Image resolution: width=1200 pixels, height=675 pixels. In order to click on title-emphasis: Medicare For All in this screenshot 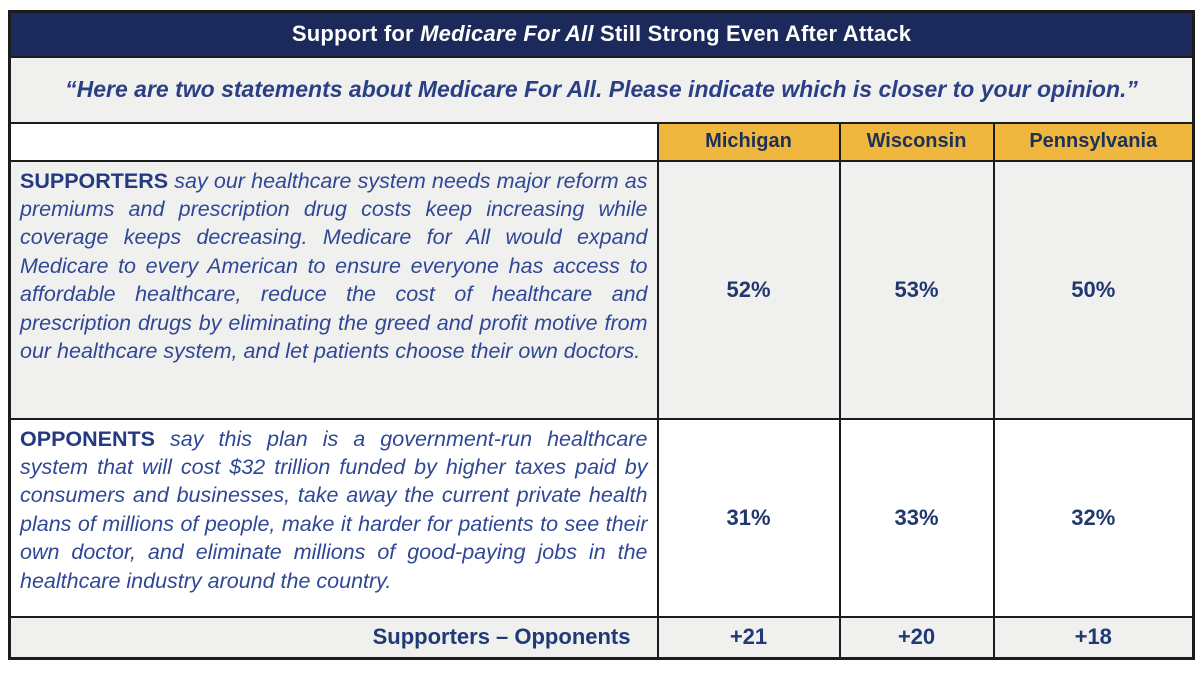, I will do `click(507, 34)`.